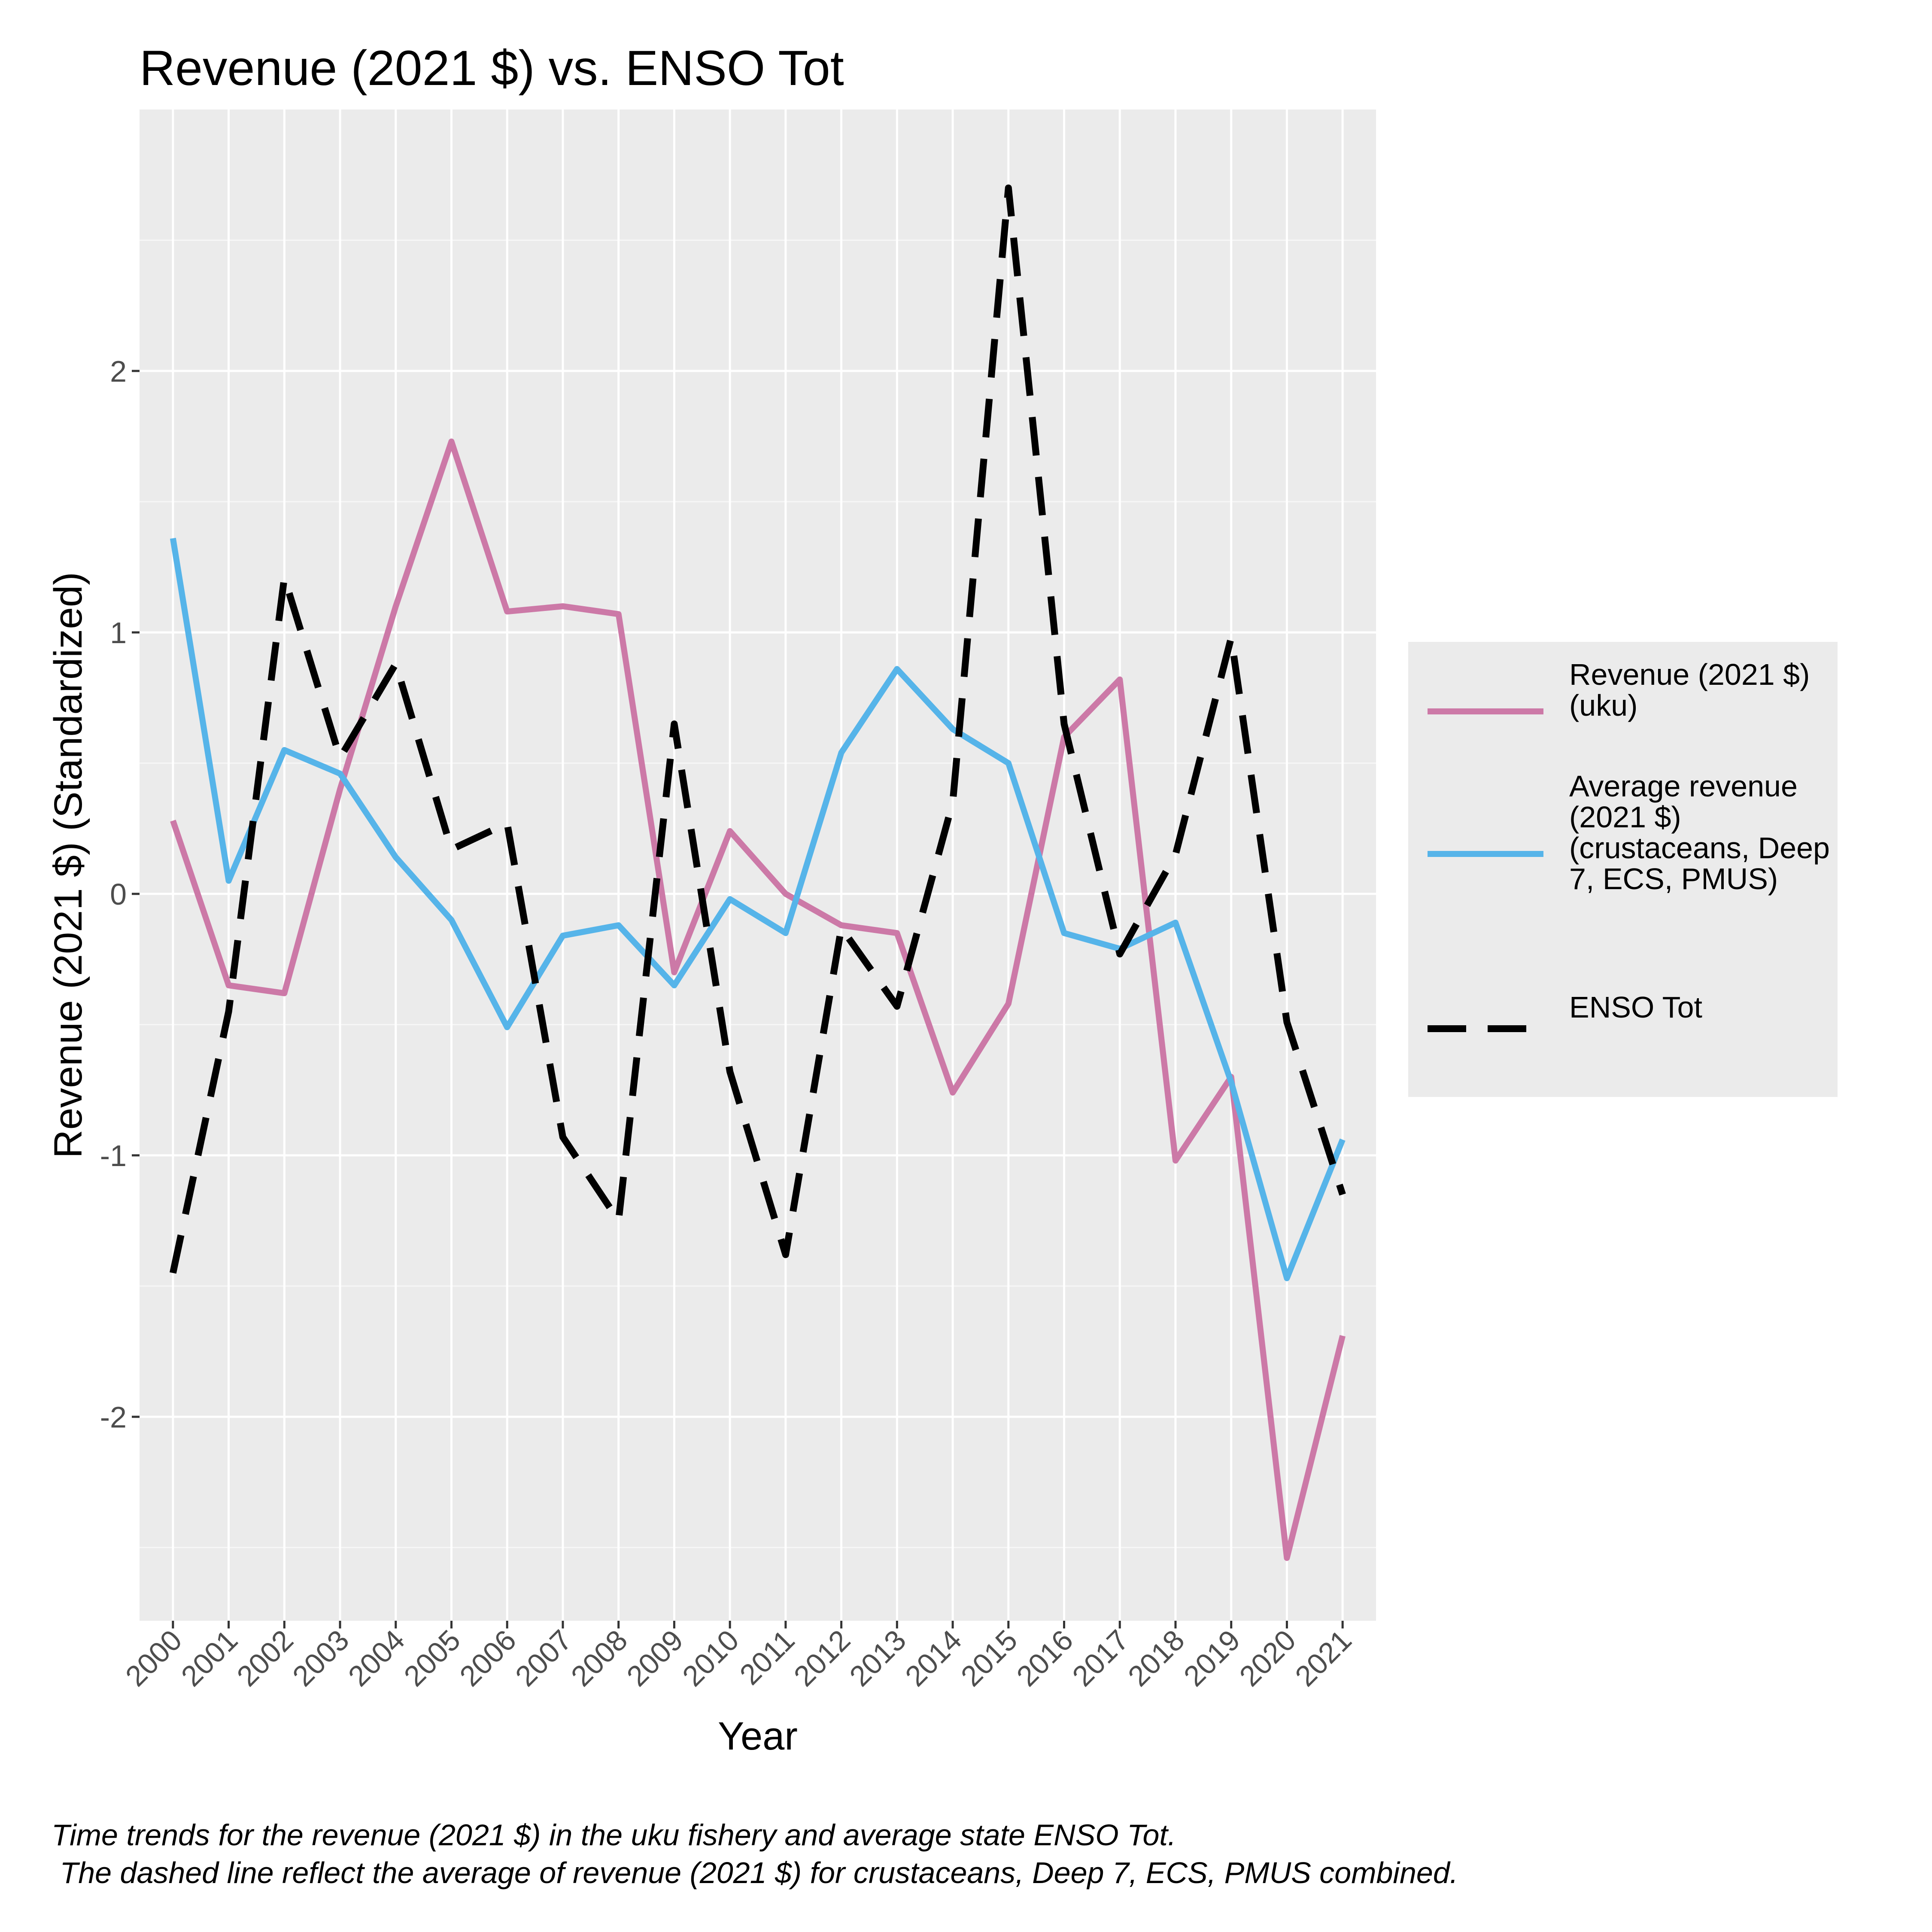  I want to click on legend-label-3: ENSO Tot, so click(1635, 1007).